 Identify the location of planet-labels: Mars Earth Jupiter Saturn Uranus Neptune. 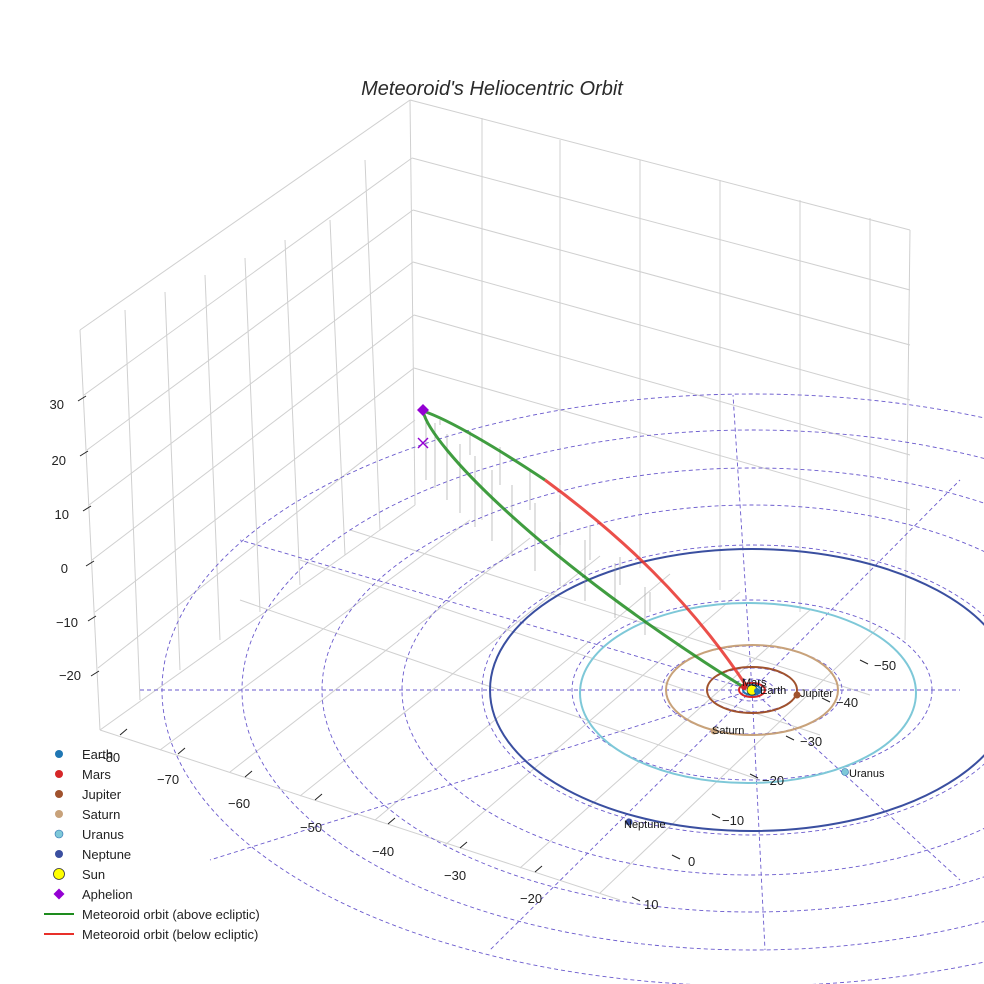
(754, 754).